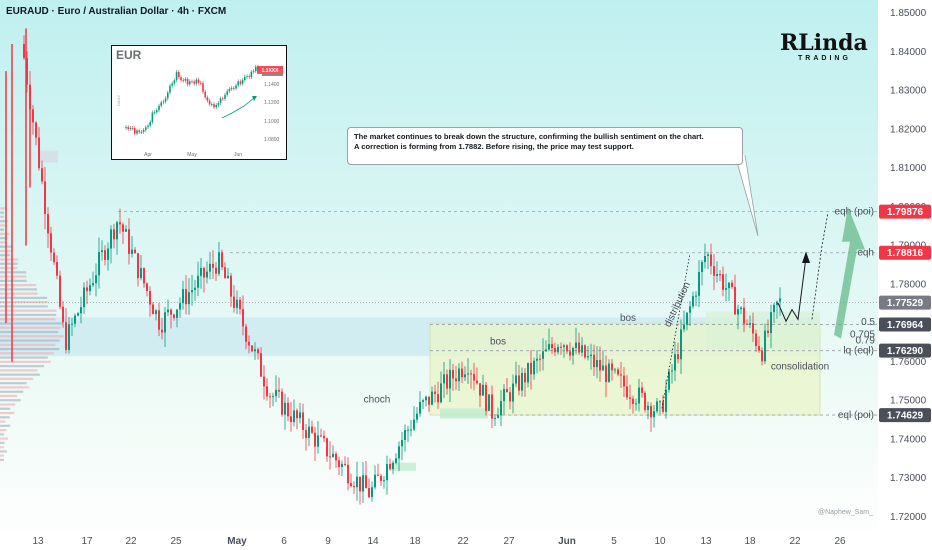  What do you see at coordinates (131, 541) in the screenshot?
I see `x-tick-label: 22` at bounding box center [131, 541].